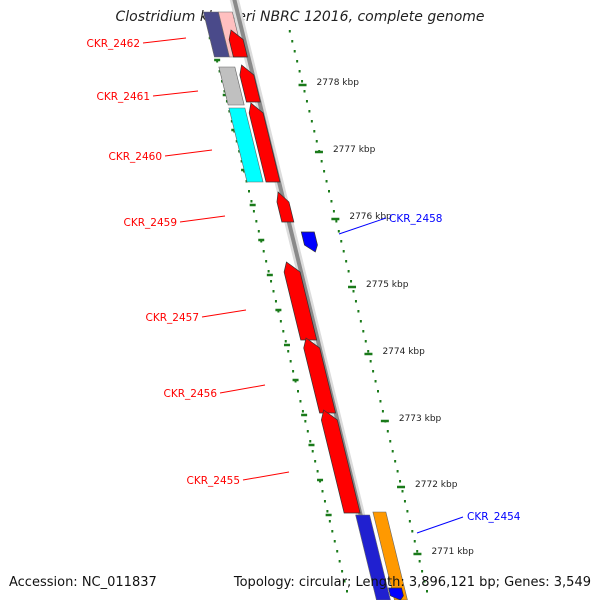 The height and width of the screenshot is (600, 600). Describe the element at coordinates (246, 145) in the screenshot. I see `neighbor-box-cyan` at that location.